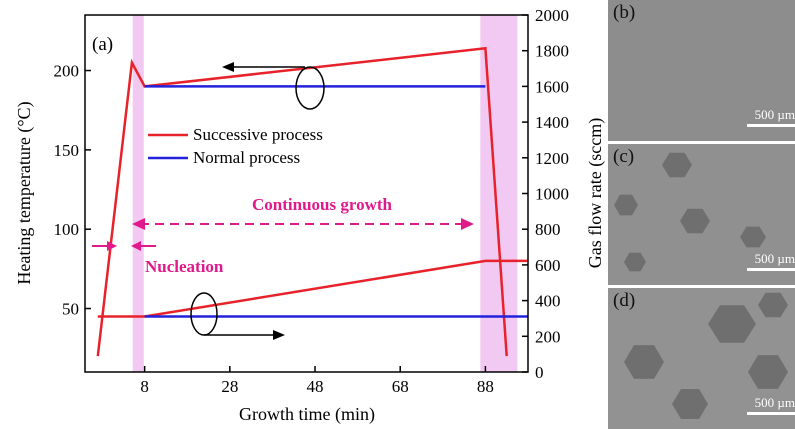 The image size is (795, 429). What do you see at coordinates (138, 224) in the screenshot?
I see `continuous-growth-arrowhead-left` at bounding box center [138, 224].